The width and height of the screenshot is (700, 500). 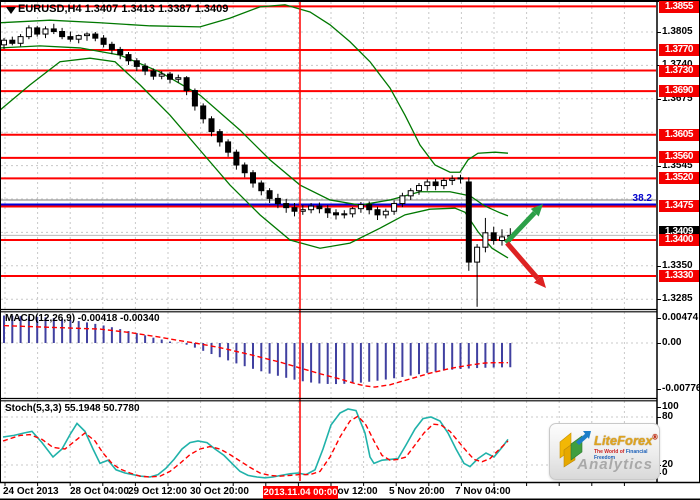 I want to click on price-axis-label: 0.00474, so click(x=680, y=317).